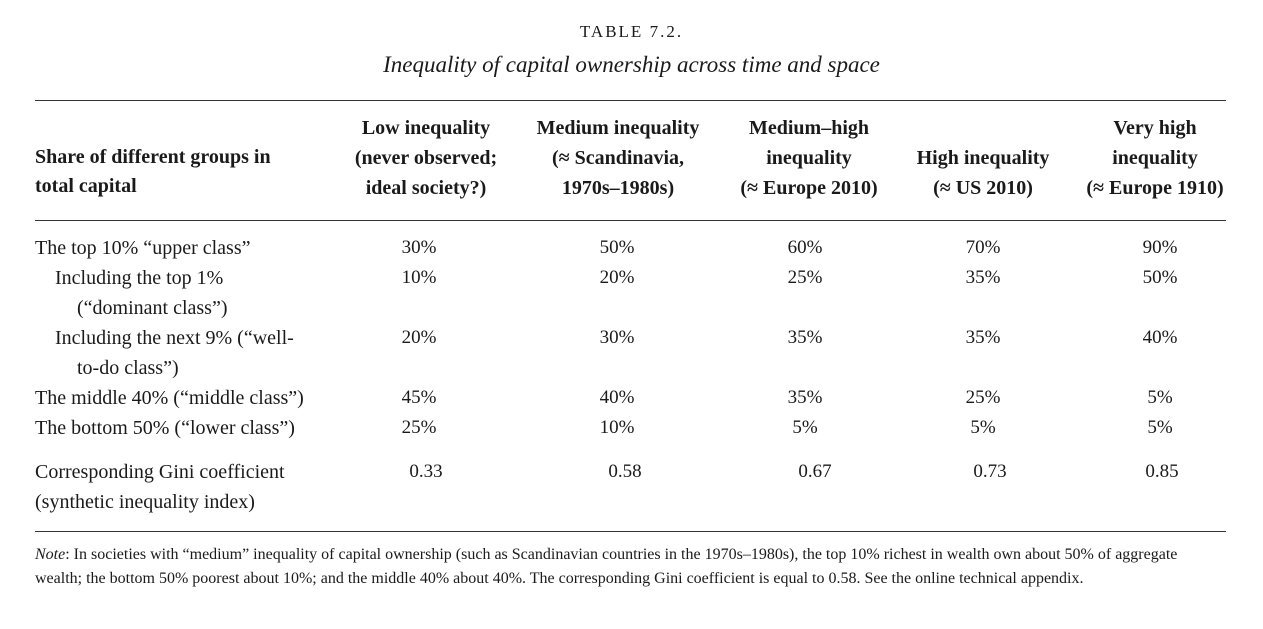  Describe the element at coordinates (426, 471) in the screenshot. I see `cell-value: 0.33` at that location.